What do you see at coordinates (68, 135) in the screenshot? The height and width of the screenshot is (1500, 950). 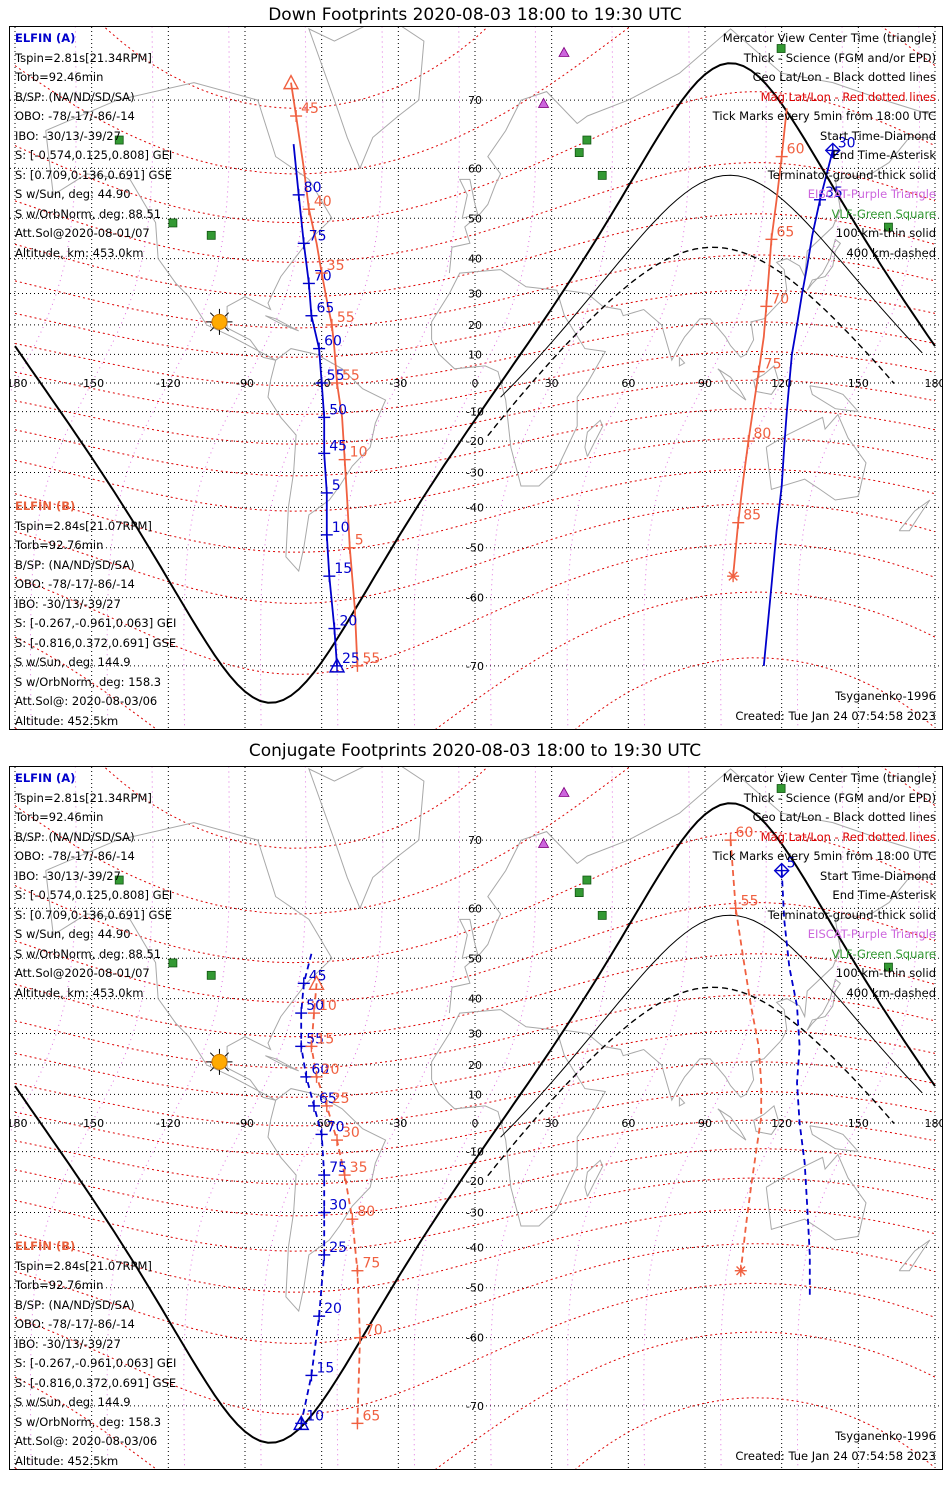 I see `elfin-a-info-line: IBO: -30/13/-39/27` at bounding box center [68, 135].